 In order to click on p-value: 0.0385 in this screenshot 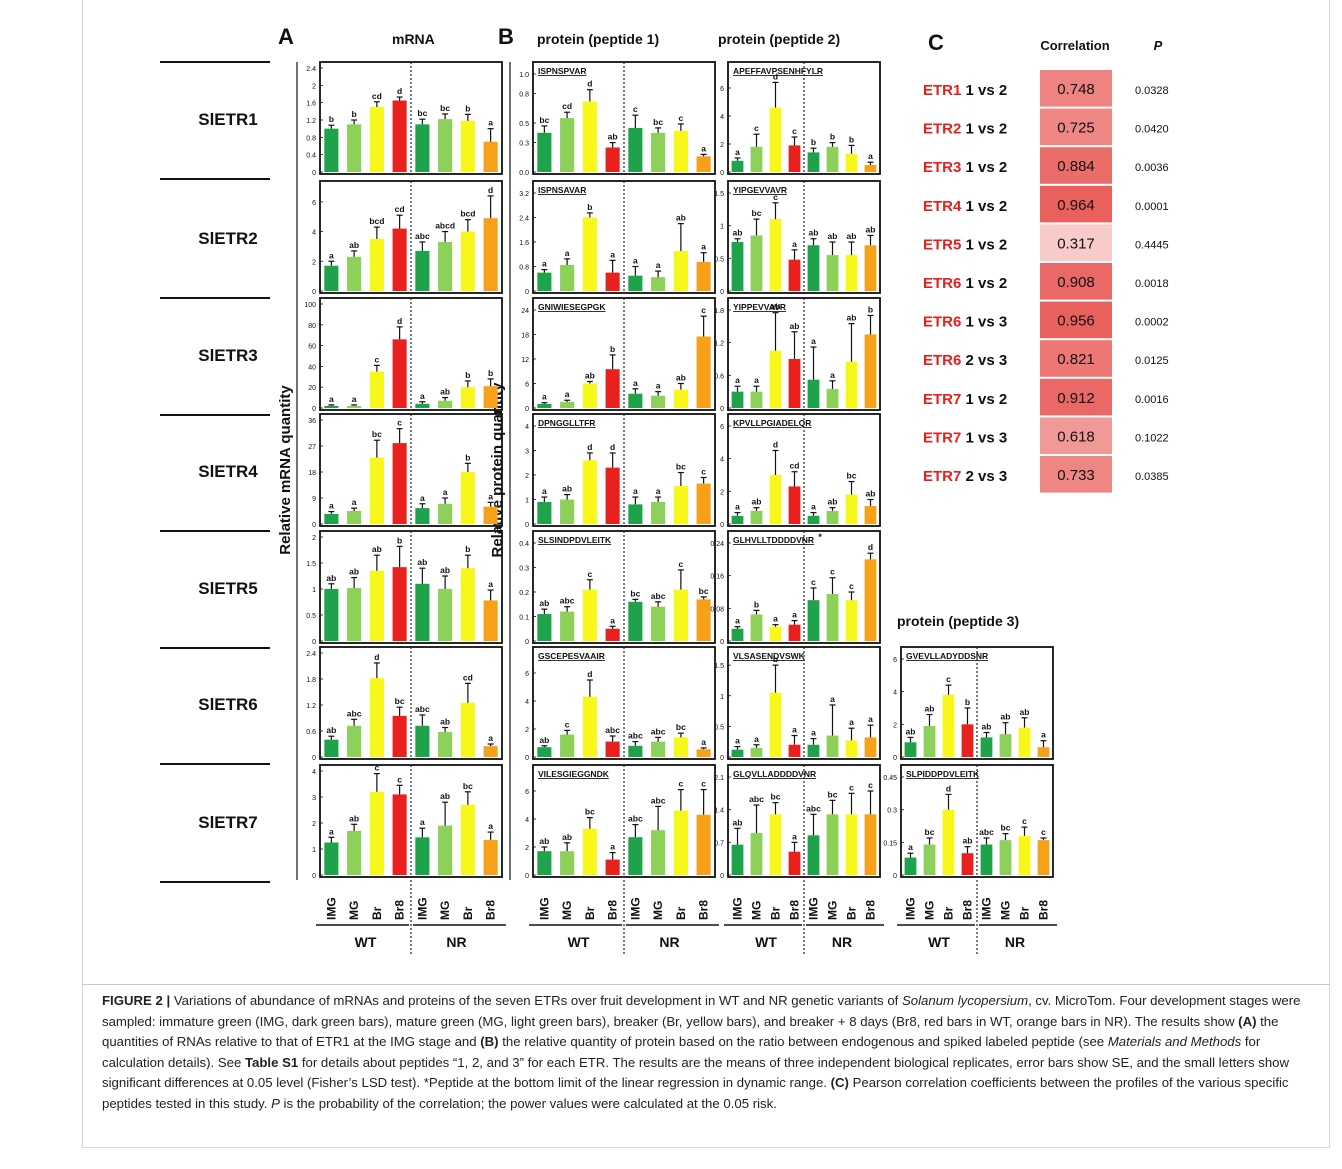, I will do `click(1152, 477)`.